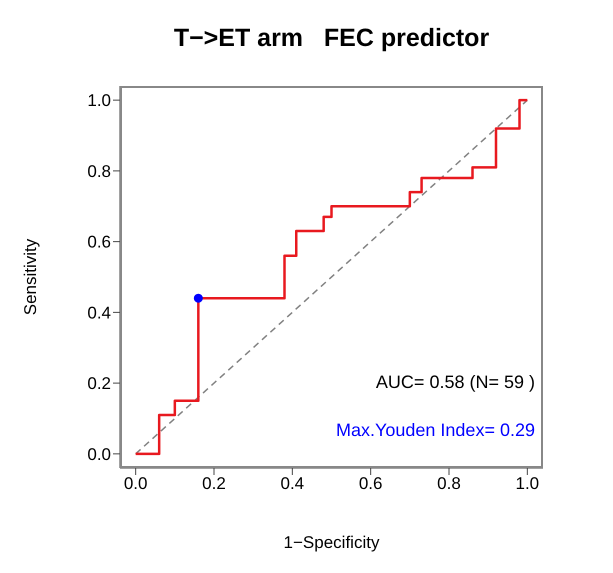 The height and width of the screenshot is (573, 613). I want to click on y-tick-label: 0.8, so click(99, 171).